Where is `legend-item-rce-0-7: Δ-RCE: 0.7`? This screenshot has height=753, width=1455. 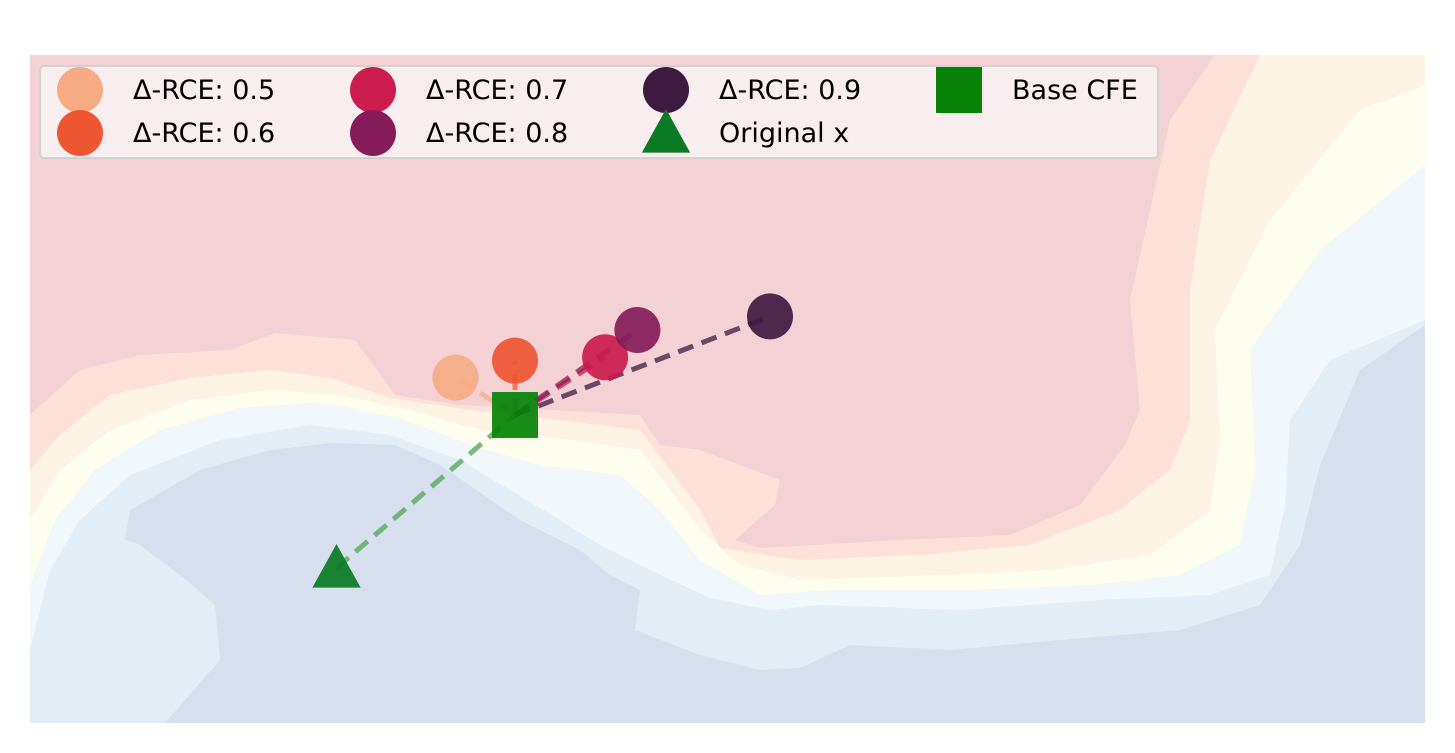 legend-item-rce-0-7: Δ-RCE: 0.7 is located at coordinates (459, 90).